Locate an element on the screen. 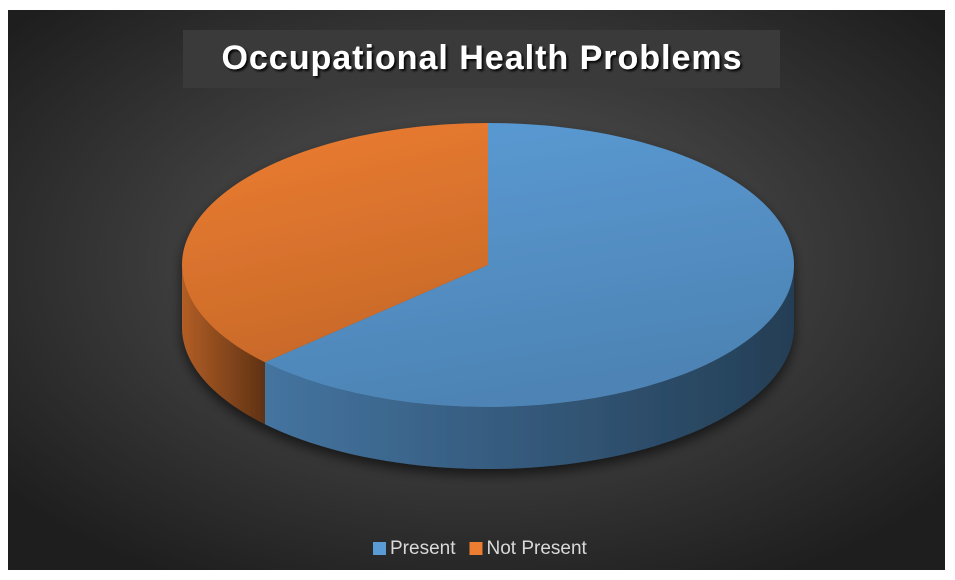 This screenshot has height=580, width=955. chart-title: Occupational Health Problems is located at coordinates (481, 58).